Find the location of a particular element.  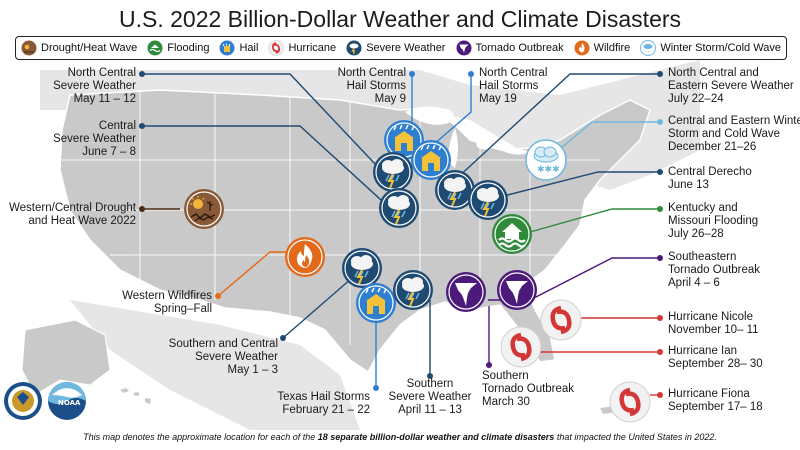

legend-drought: Drought/Heat Wave is located at coordinates (79, 48).